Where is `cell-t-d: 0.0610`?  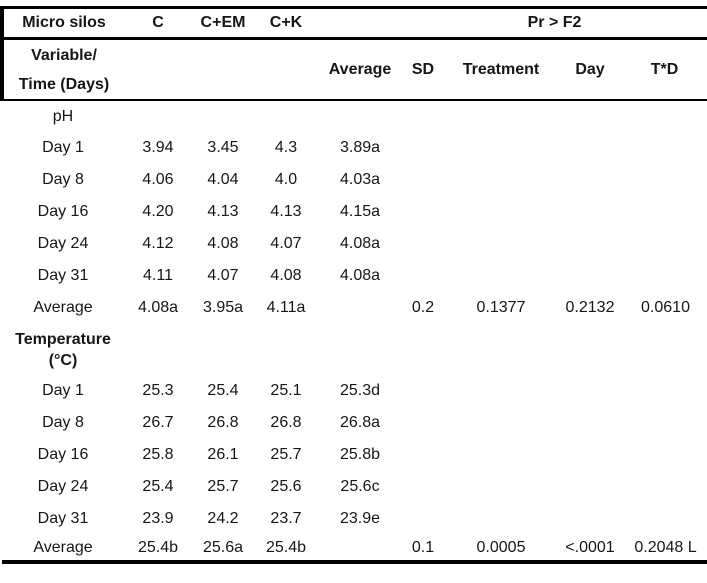 cell-t-d: 0.0610 is located at coordinates (665, 307).